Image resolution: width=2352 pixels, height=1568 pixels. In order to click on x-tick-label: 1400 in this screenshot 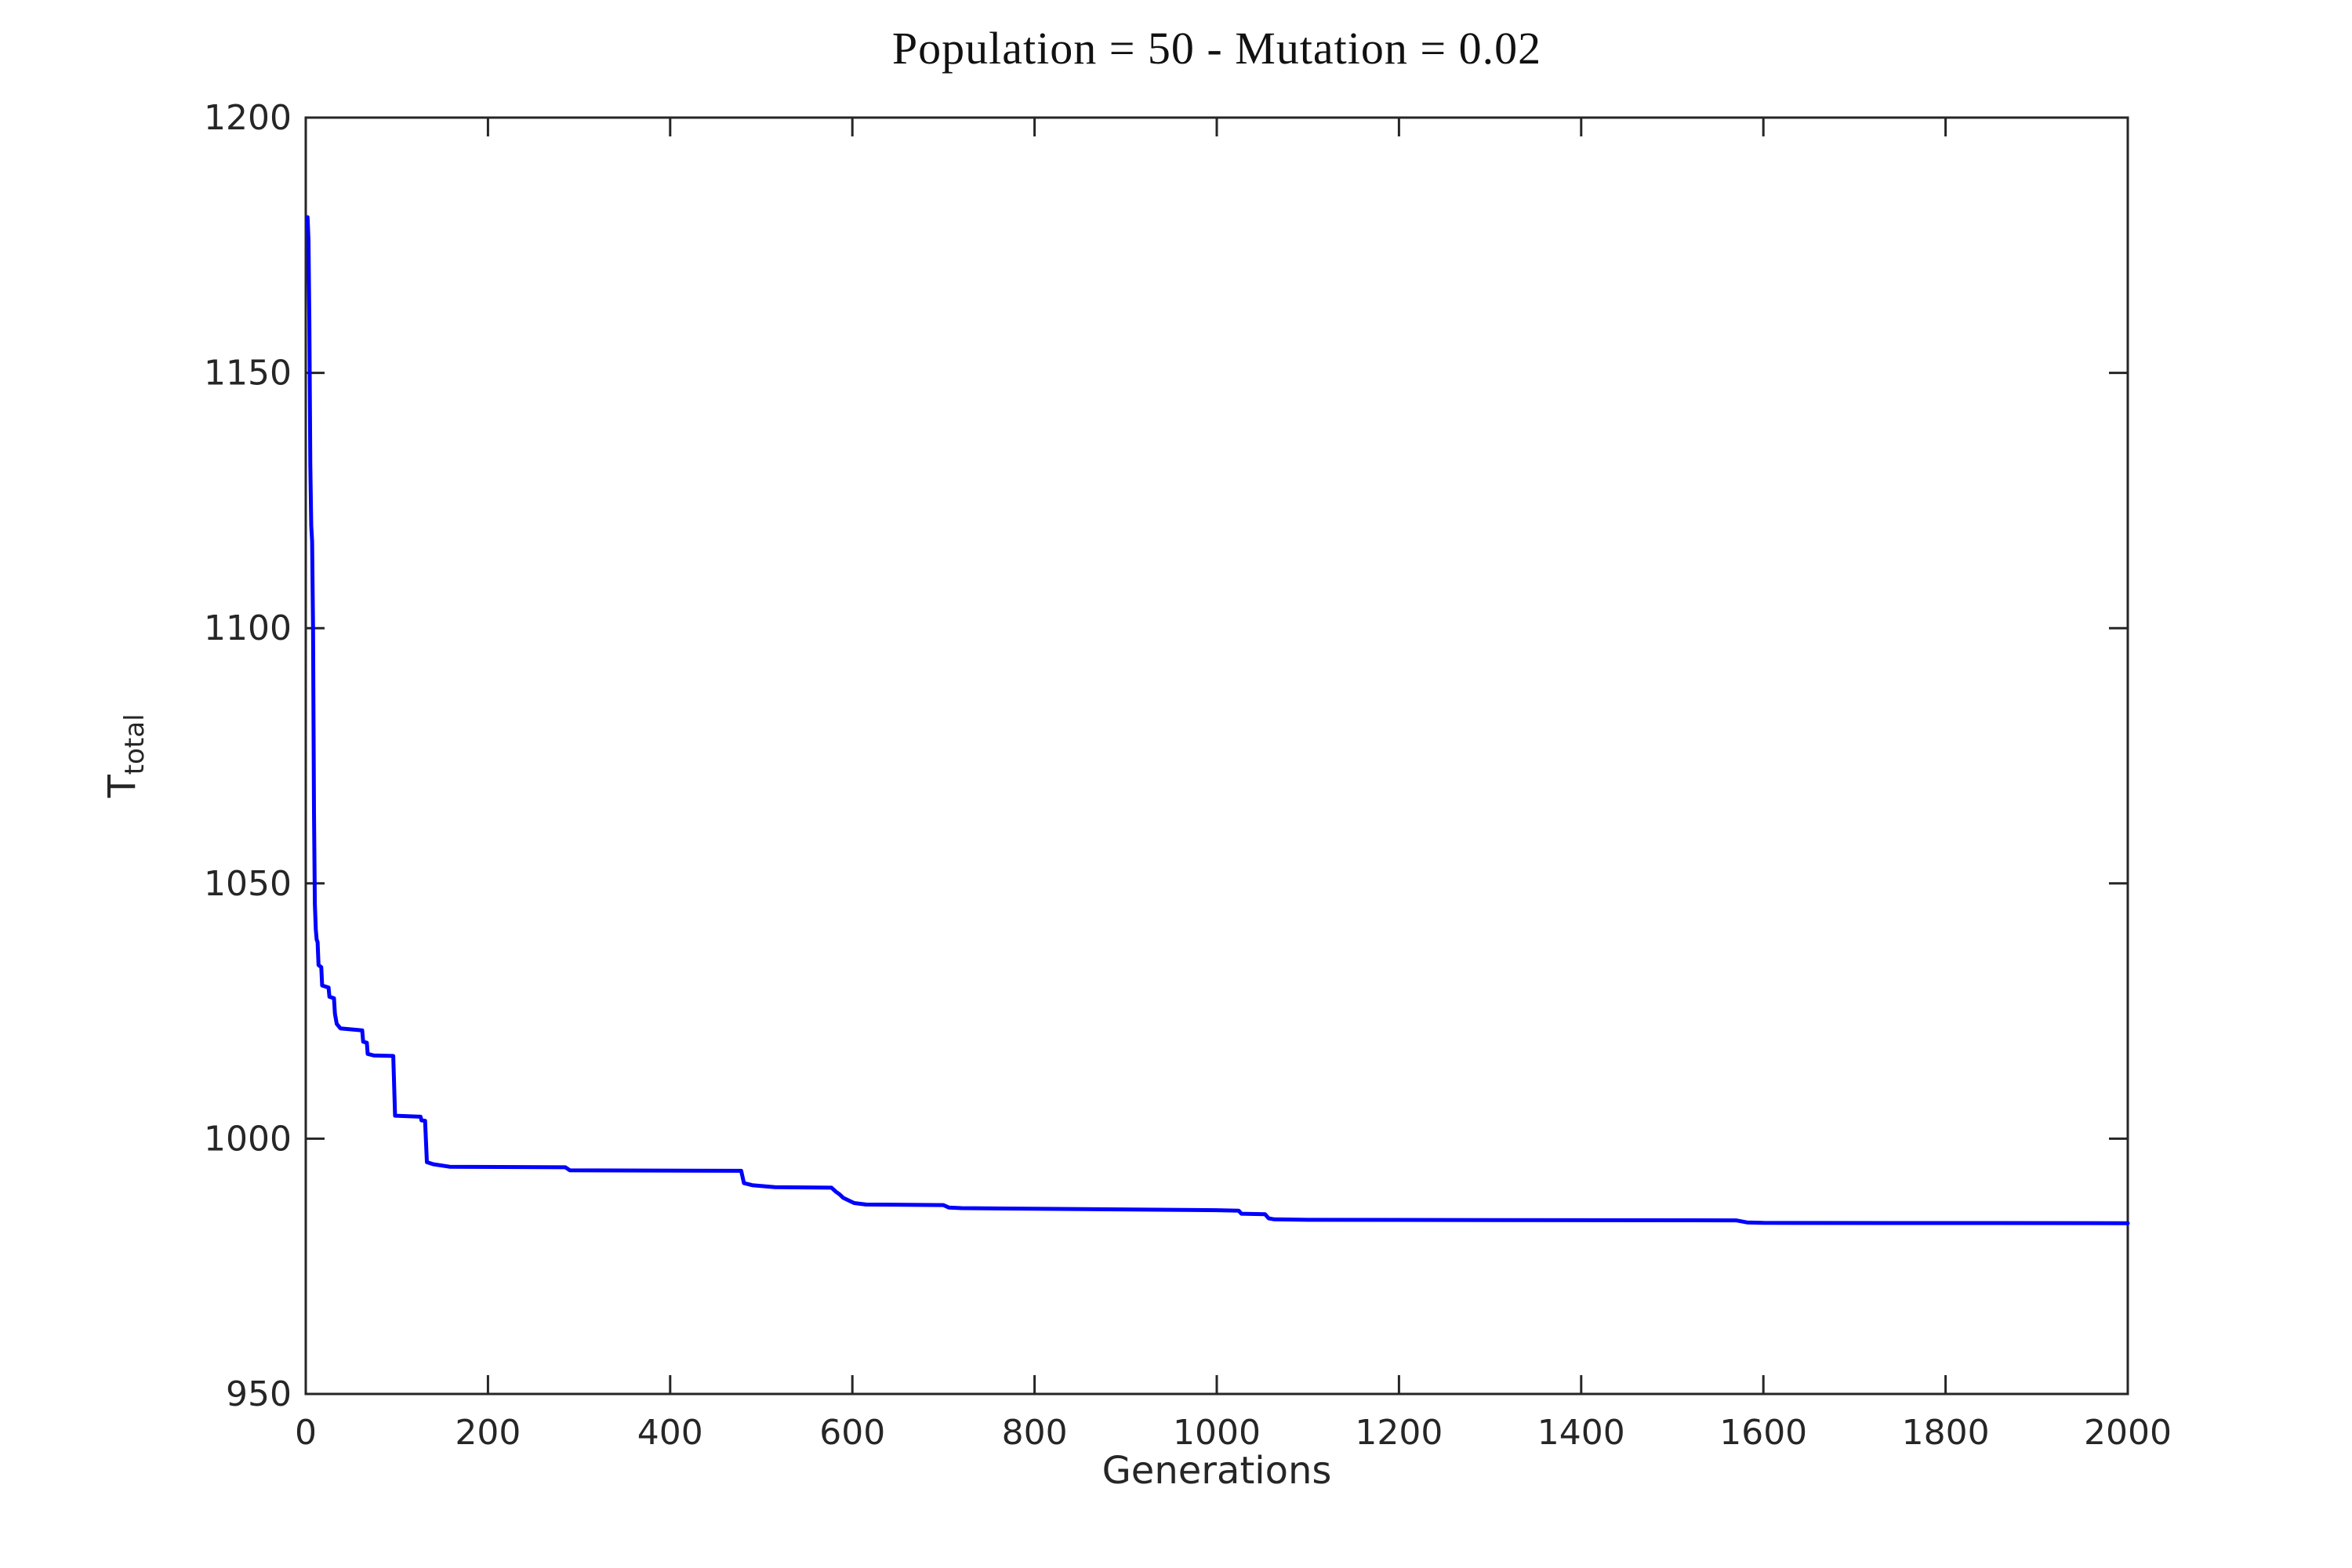, I will do `click(1581, 1433)`.